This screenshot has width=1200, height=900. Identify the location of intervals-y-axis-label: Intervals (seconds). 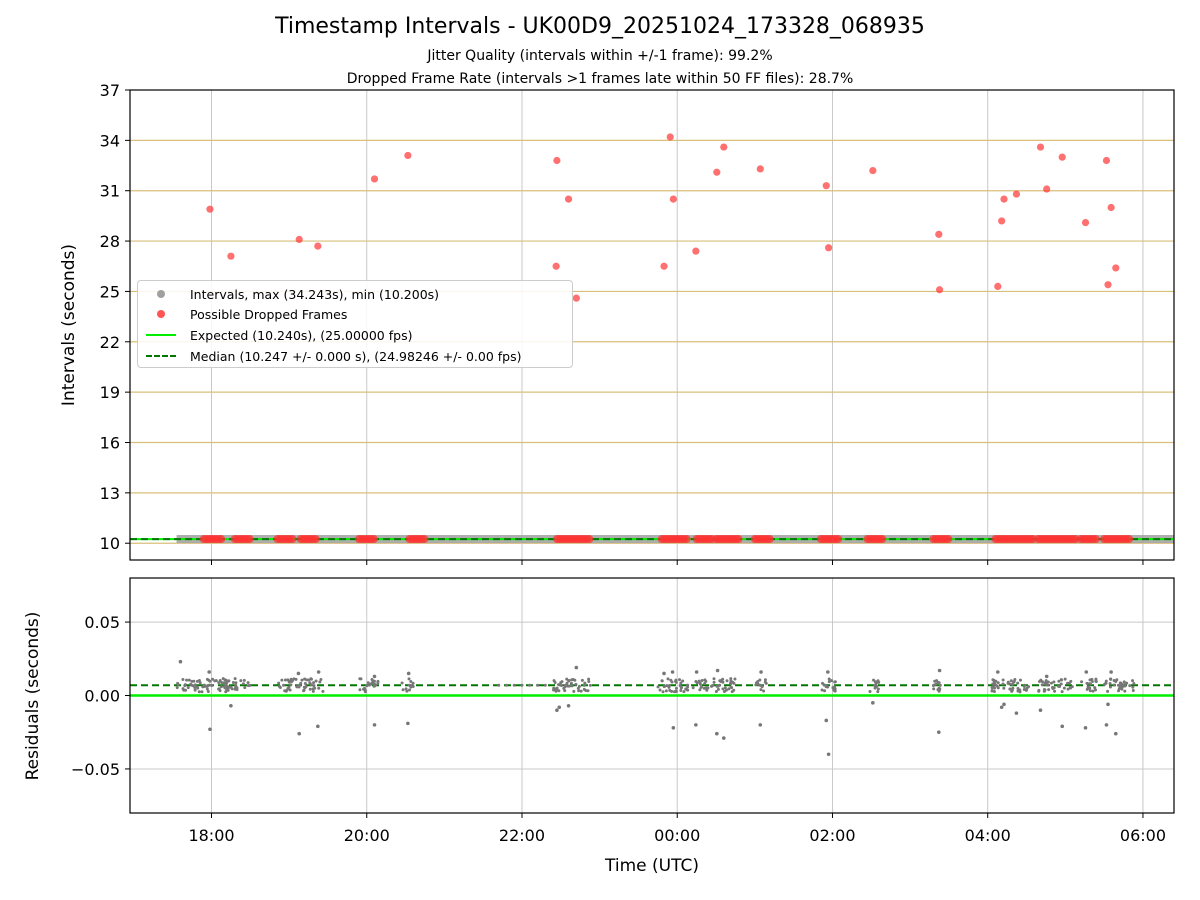
(69, 325).